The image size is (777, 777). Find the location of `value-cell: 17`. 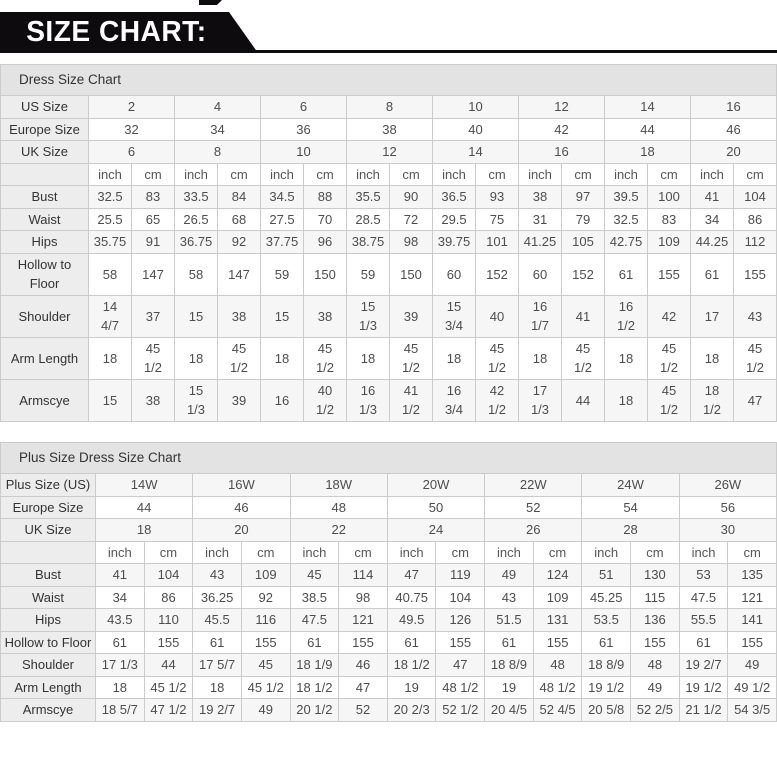

value-cell: 17 is located at coordinates (712, 316).